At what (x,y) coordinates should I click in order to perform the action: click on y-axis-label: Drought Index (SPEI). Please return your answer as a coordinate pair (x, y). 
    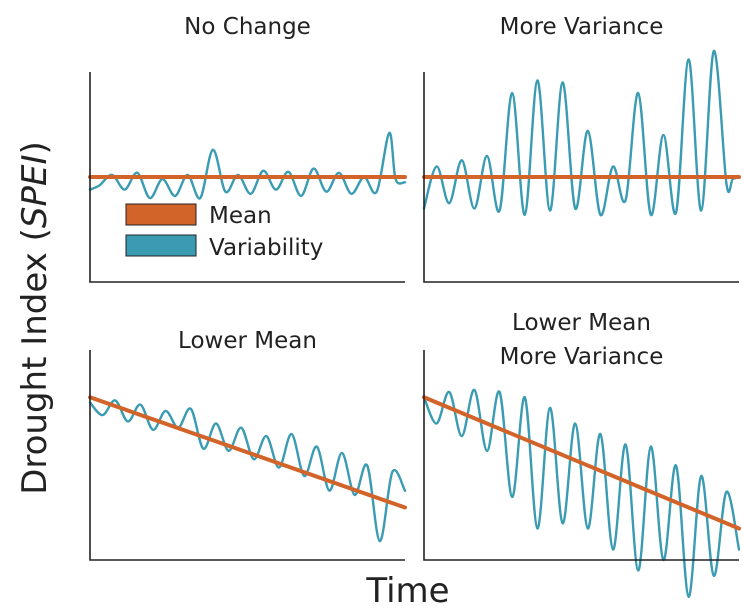
    Looking at the image, I should click on (35, 318).